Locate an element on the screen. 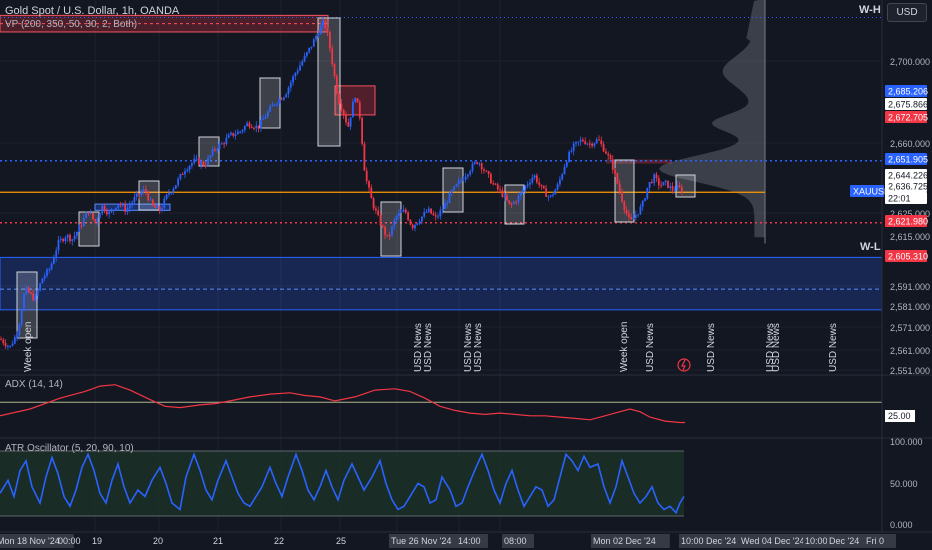 This screenshot has width=932, height=550. price-label: XAUUSD is located at coordinates (872, 192).